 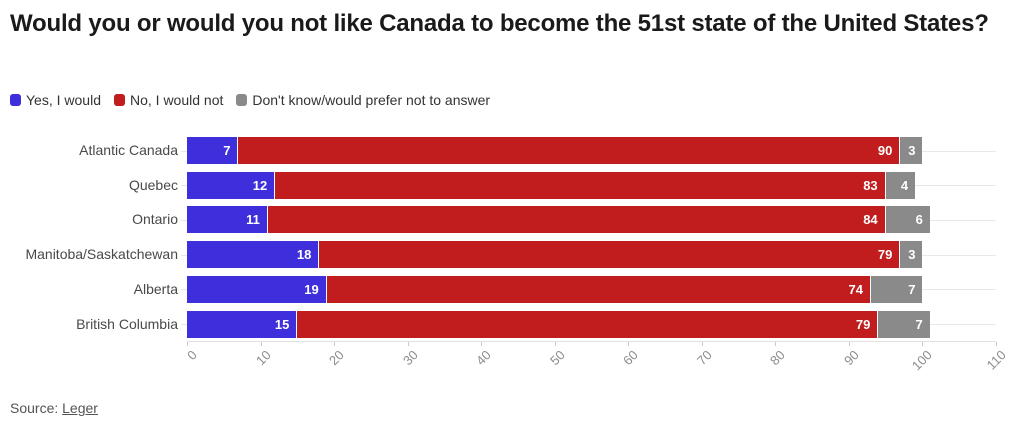 What do you see at coordinates (885, 150) in the screenshot?
I see `value-label: 90` at bounding box center [885, 150].